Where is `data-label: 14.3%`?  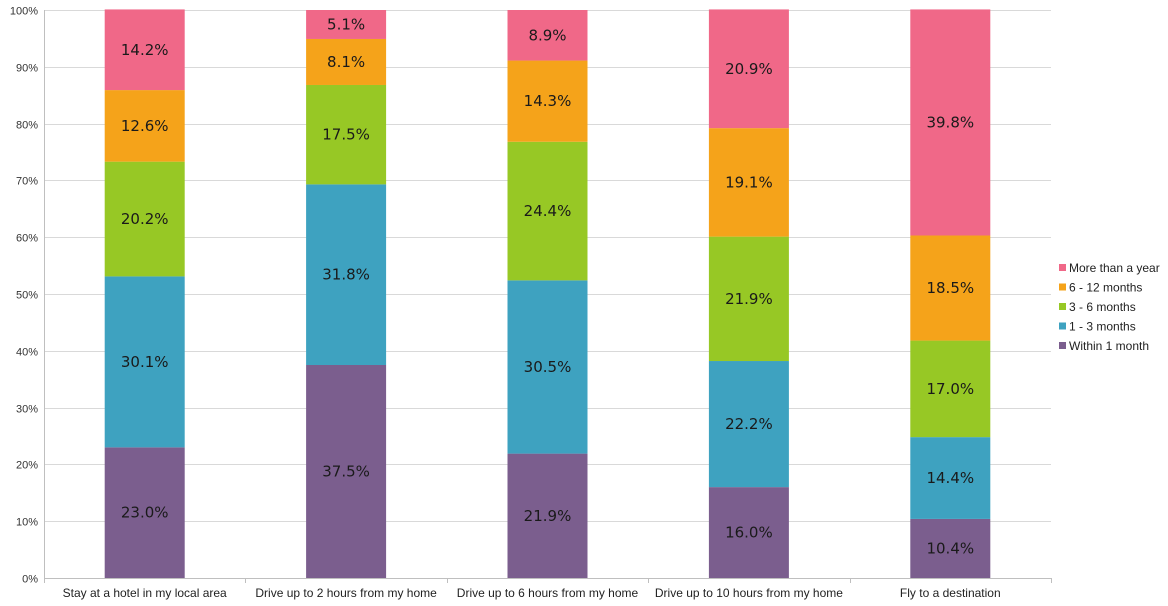 data-label: 14.3% is located at coordinates (548, 101).